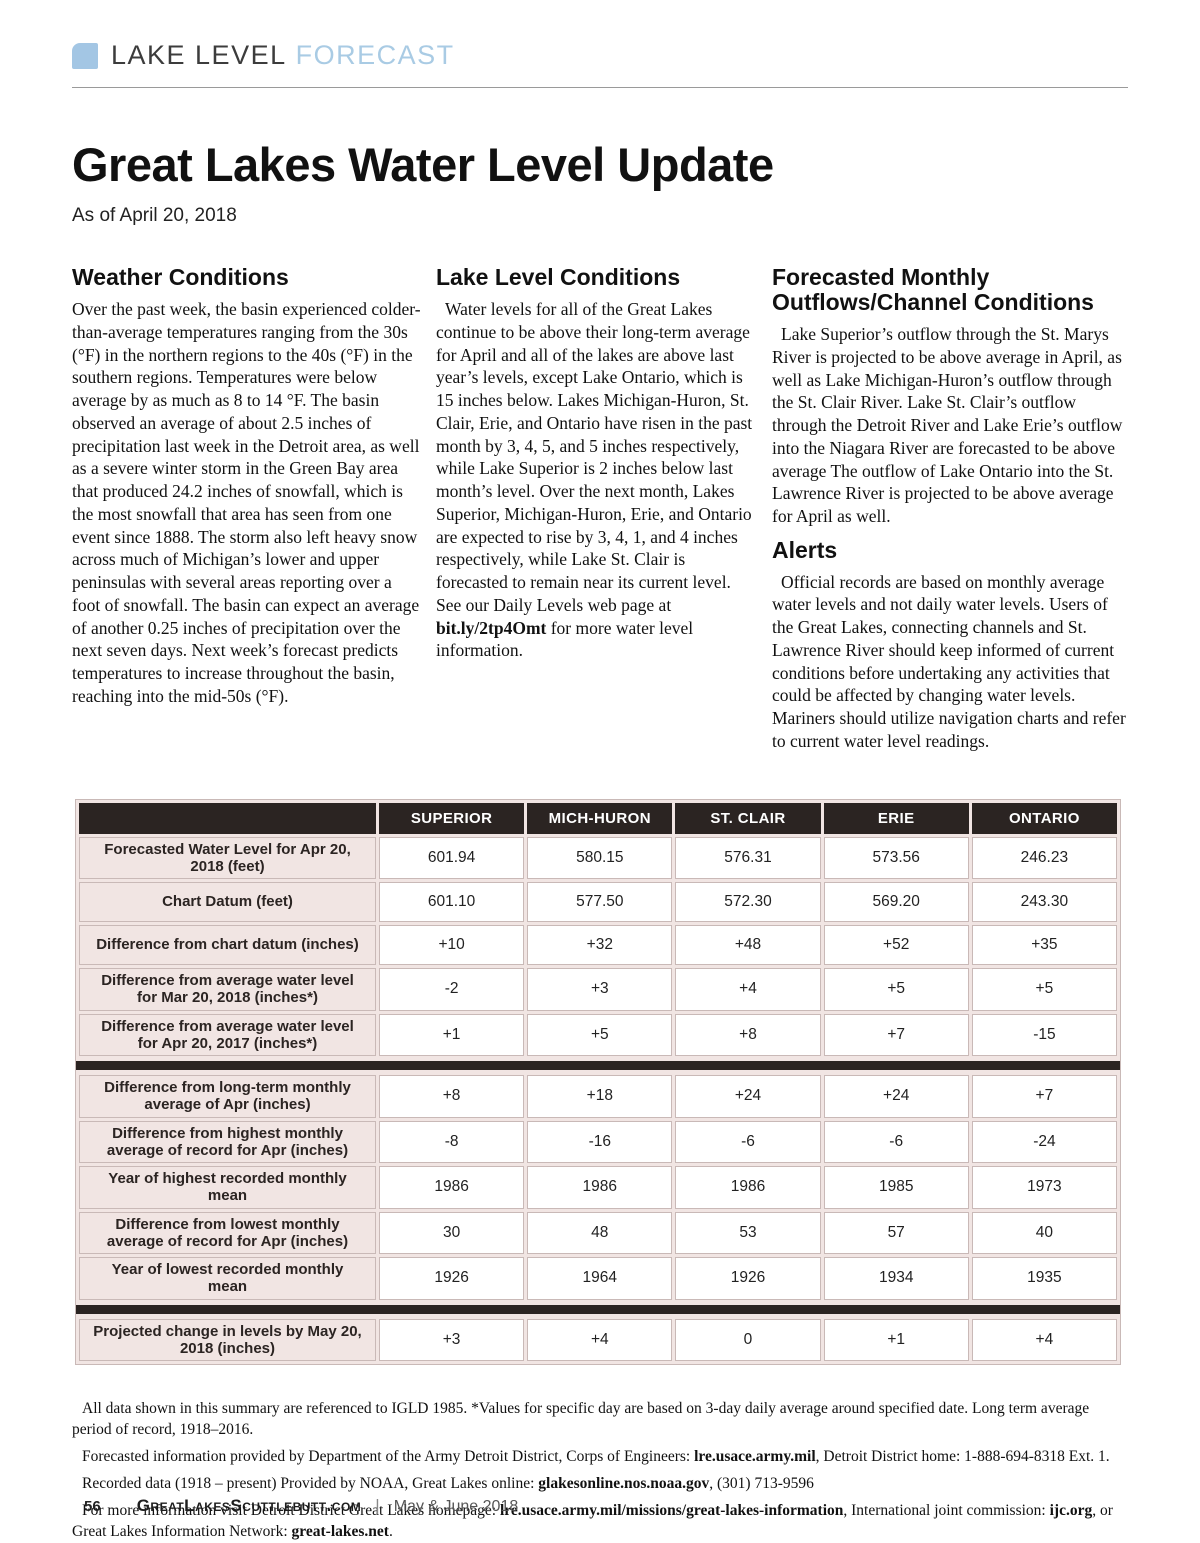 This screenshot has height=1543, width=1200. I want to click on table-value-cell: 601.10, so click(452, 902).